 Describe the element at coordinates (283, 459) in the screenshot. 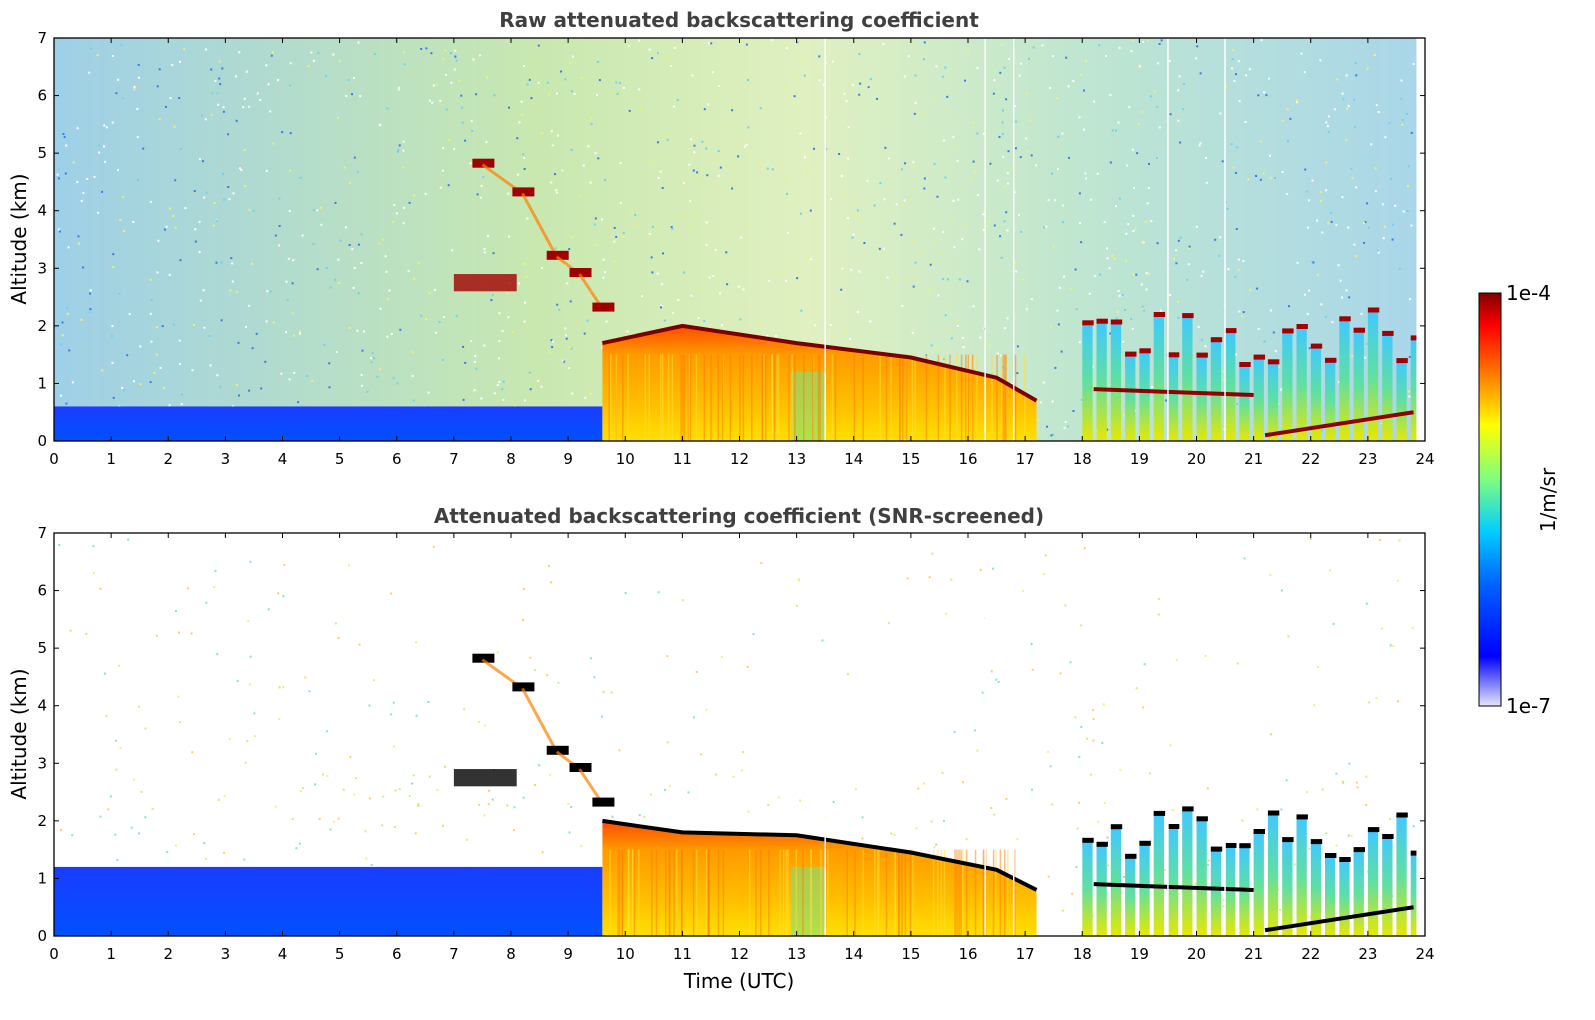

I see `x-tick-label: 4` at that location.